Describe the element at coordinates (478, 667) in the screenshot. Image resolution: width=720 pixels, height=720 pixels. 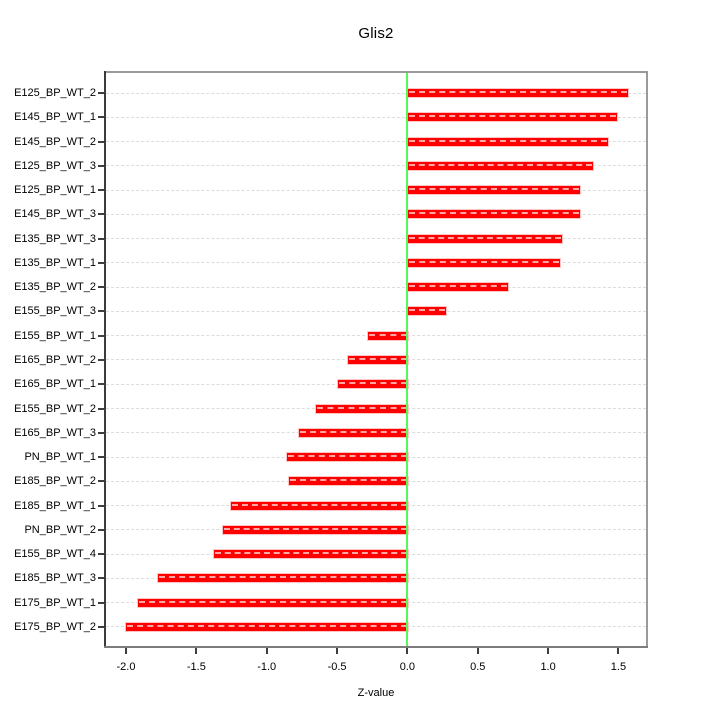
I see `x-axis-tick-label: 0.5` at that location.